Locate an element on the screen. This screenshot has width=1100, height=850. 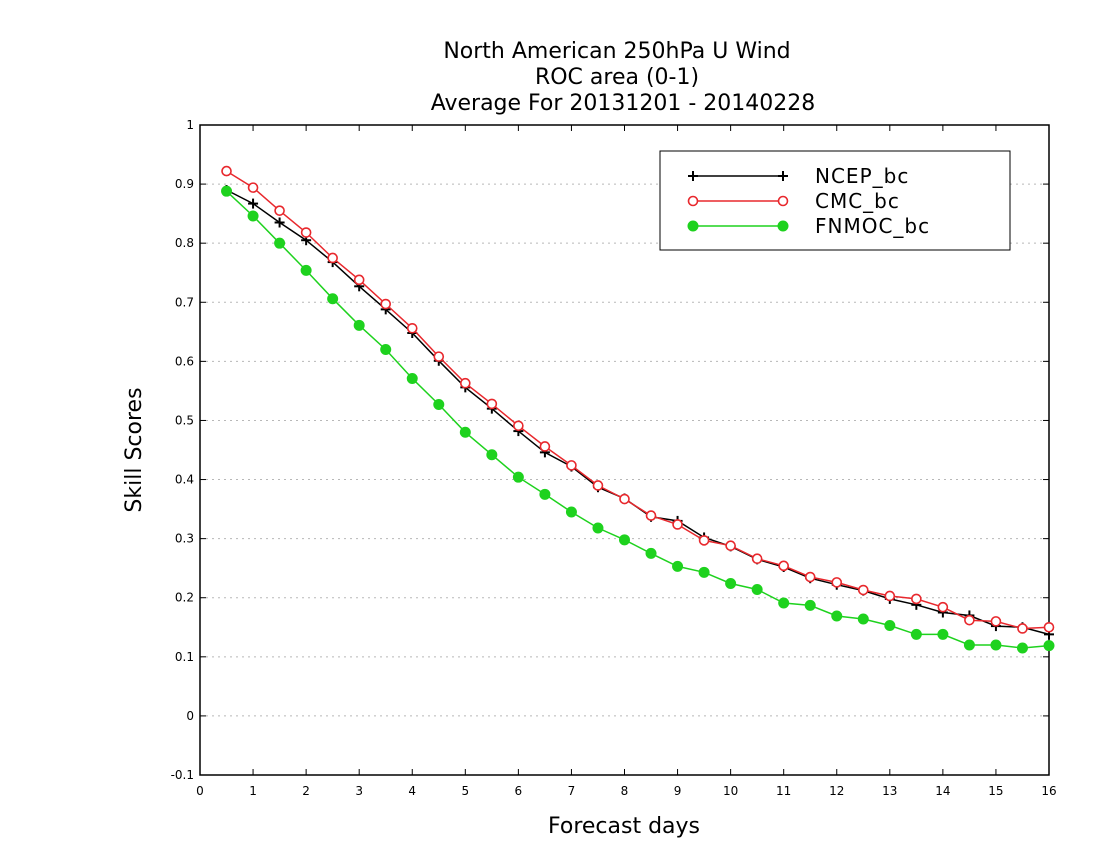
y-tick-label: 0.6 is located at coordinates (184, 361).